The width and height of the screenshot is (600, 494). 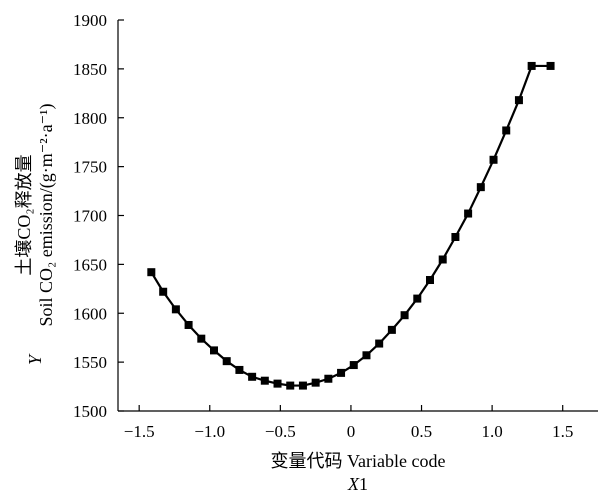 I want to click on y-axis-variable-group: Y, so click(x=35, y=359).